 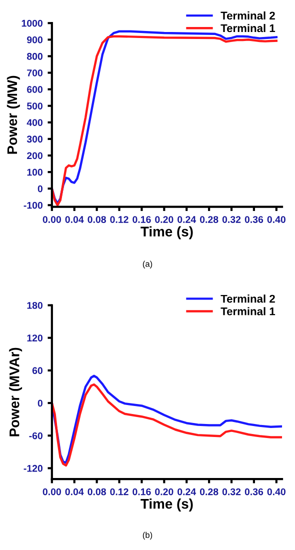 I want to click on y-tick-label: 120, so click(x=34, y=338).